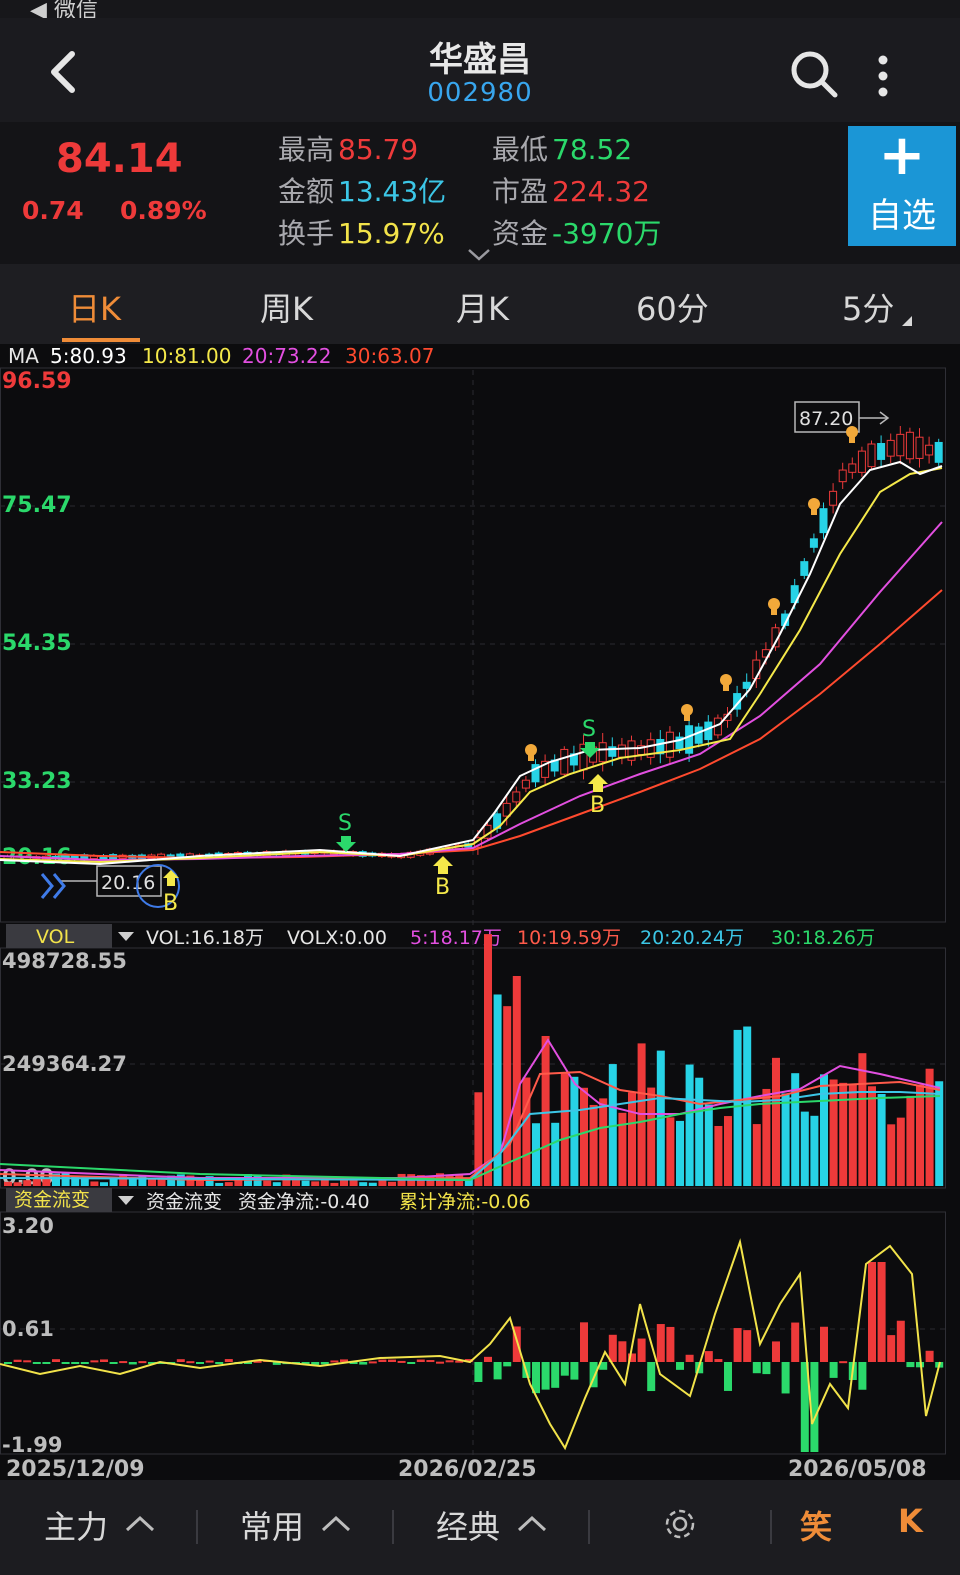 The image size is (960, 1575). Describe the element at coordinates (771, 1527) in the screenshot. I see `divider` at that location.